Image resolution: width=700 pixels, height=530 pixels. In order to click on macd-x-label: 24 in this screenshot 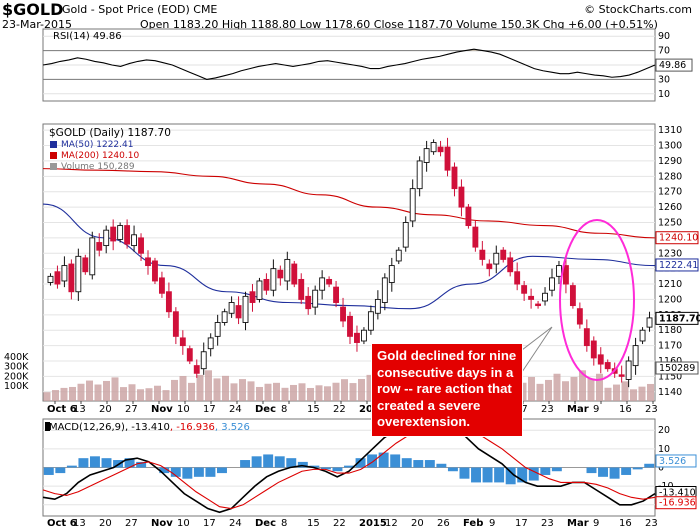, I will do `click(235, 523)`.